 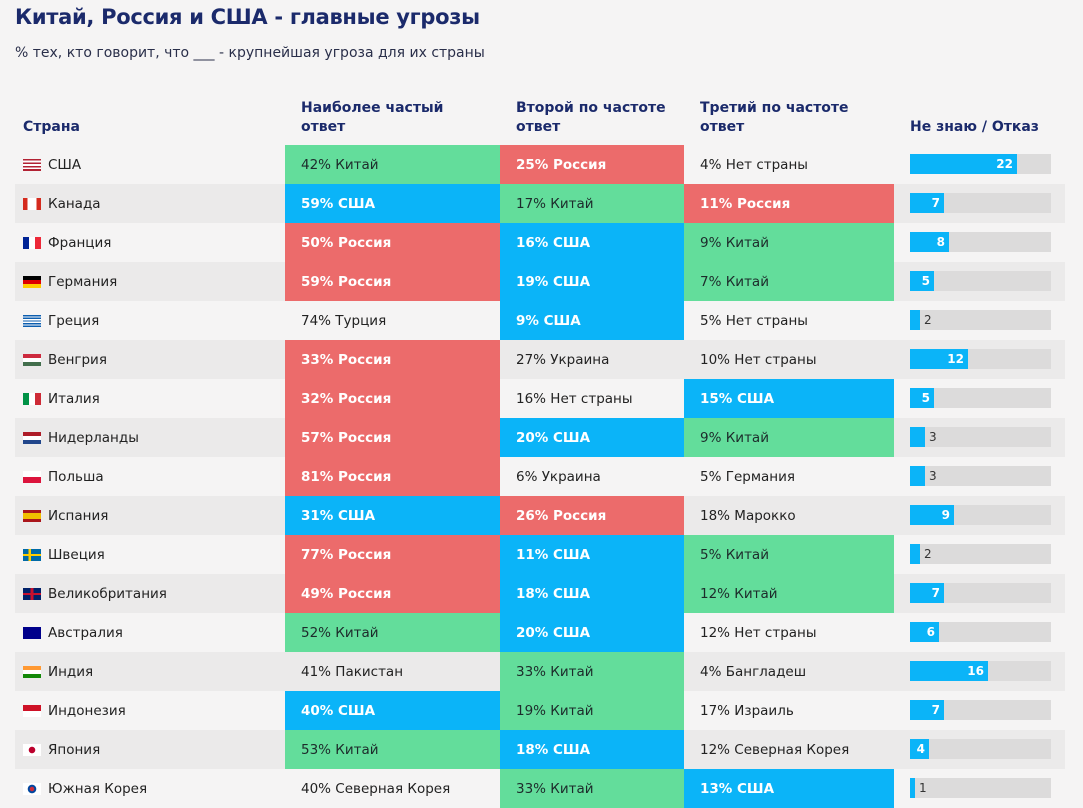 What do you see at coordinates (955, 359) in the screenshot?
I see `dont-know-value: 12` at bounding box center [955, 359].